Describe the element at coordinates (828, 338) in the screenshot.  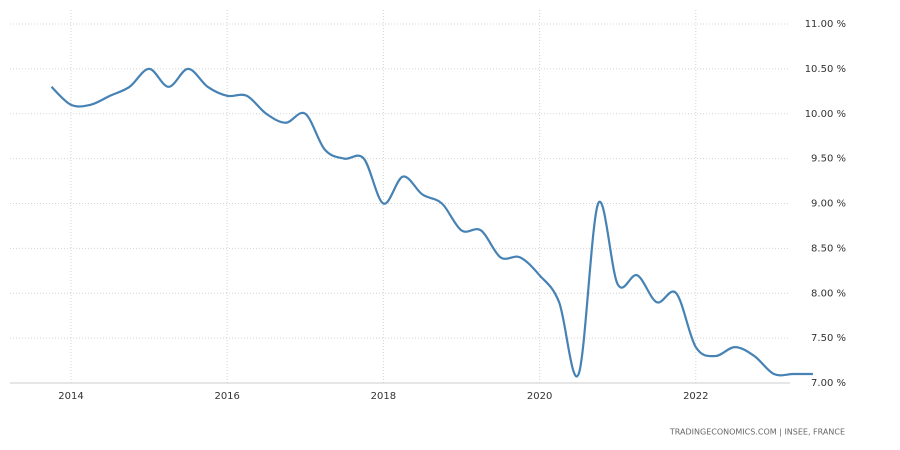
I see `y-tick-label: 7.50 %` at that location.